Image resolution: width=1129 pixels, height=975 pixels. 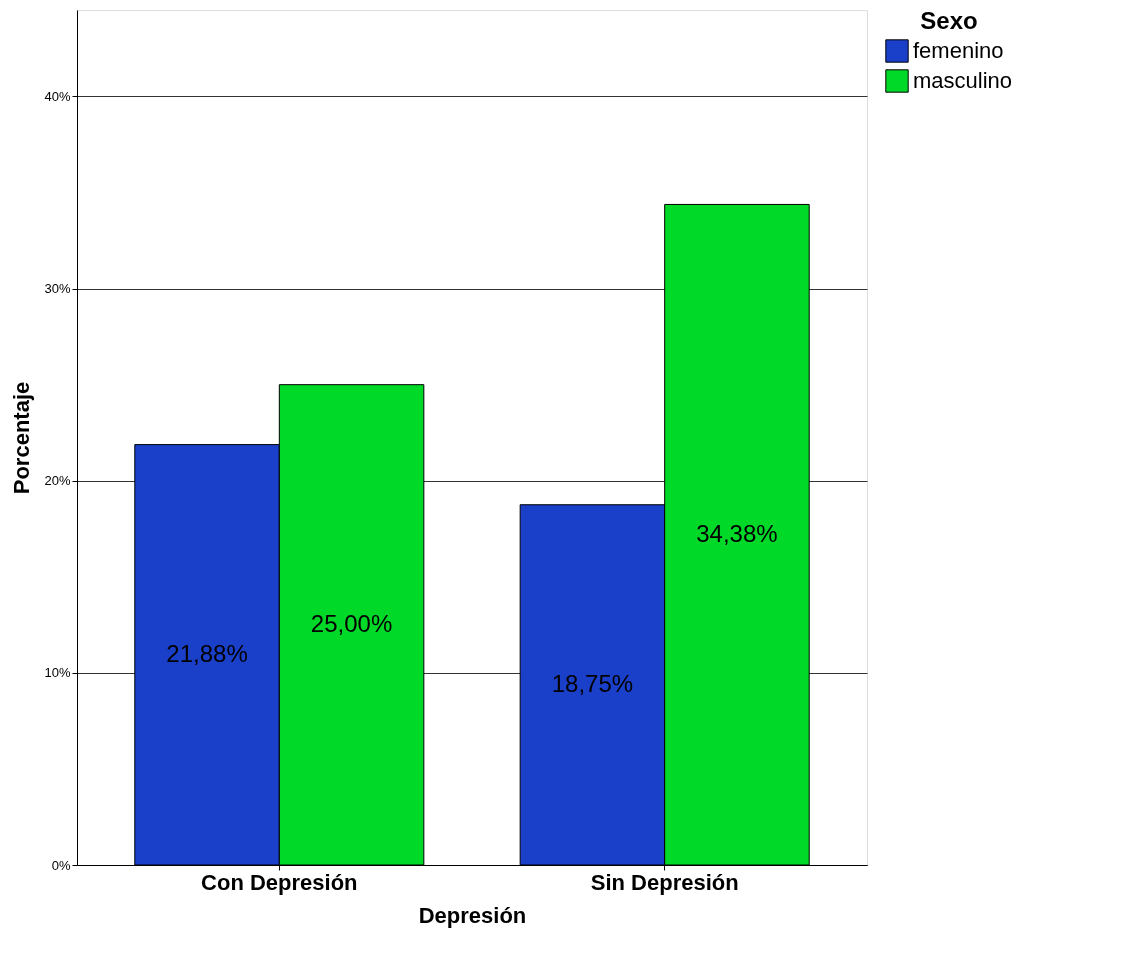 I want to click on y-axis-title: Porcentaje, so click(x=22, y=438).